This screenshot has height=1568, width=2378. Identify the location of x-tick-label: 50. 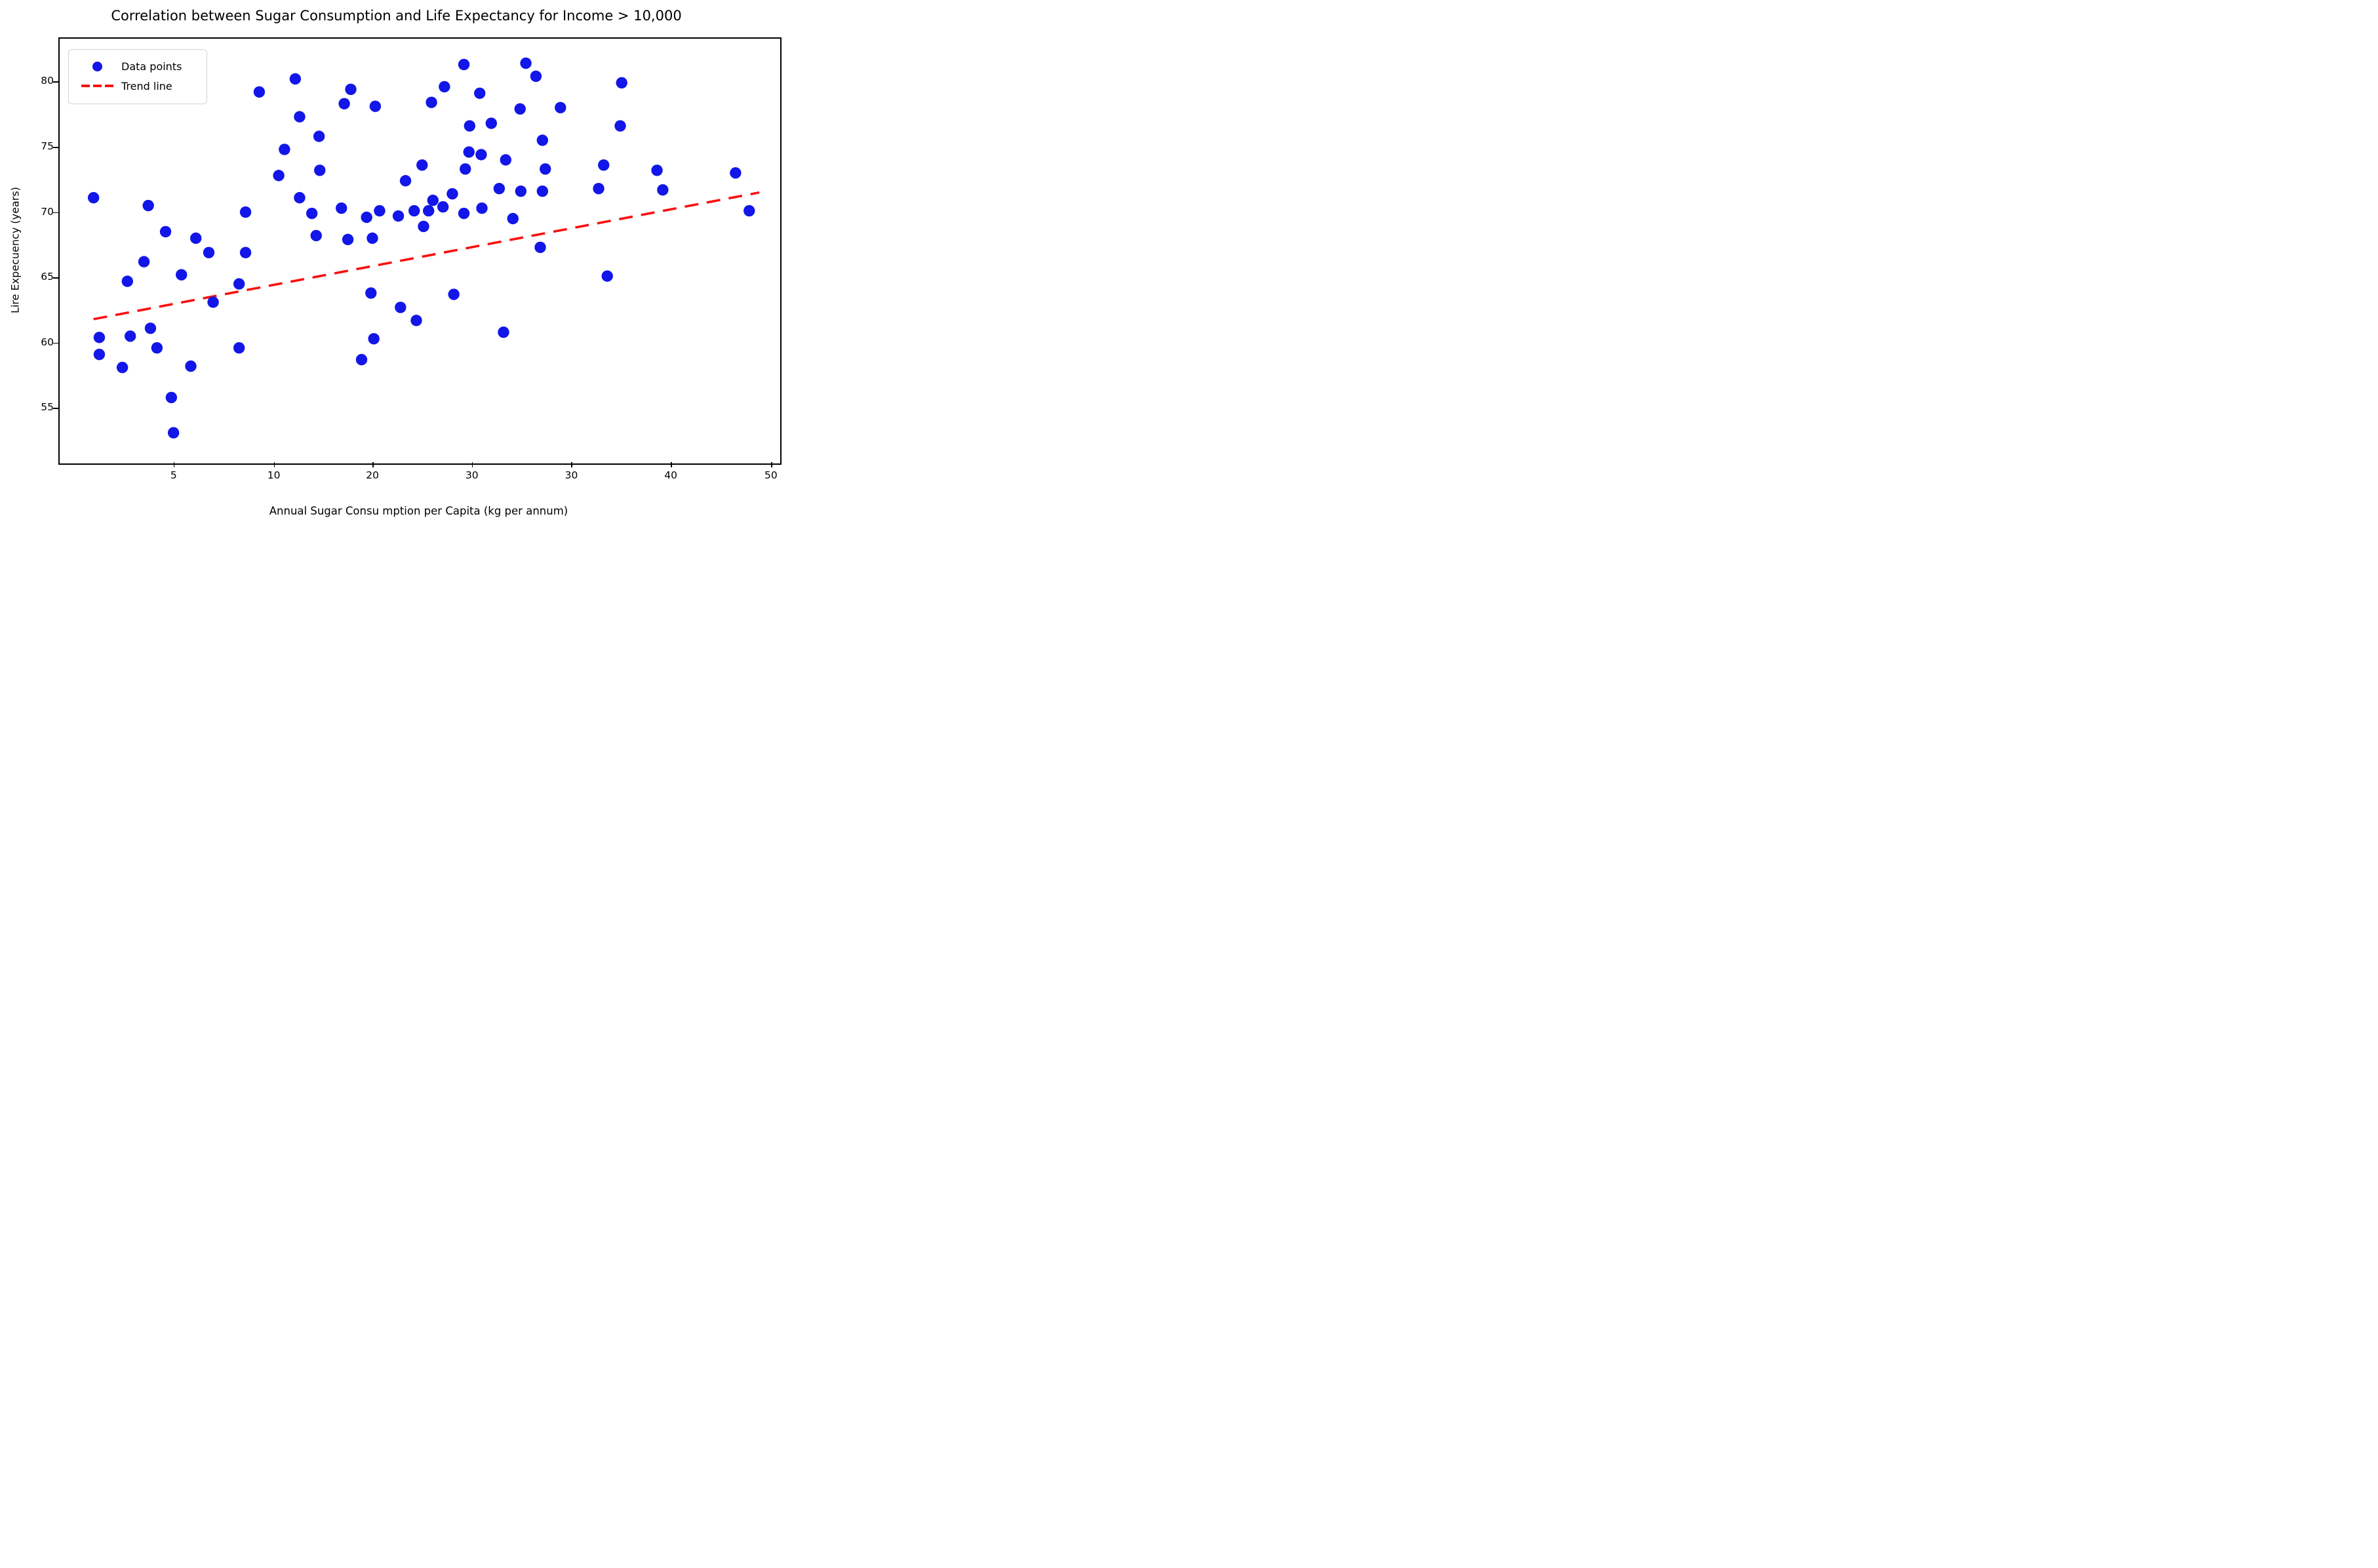
(771, 475).